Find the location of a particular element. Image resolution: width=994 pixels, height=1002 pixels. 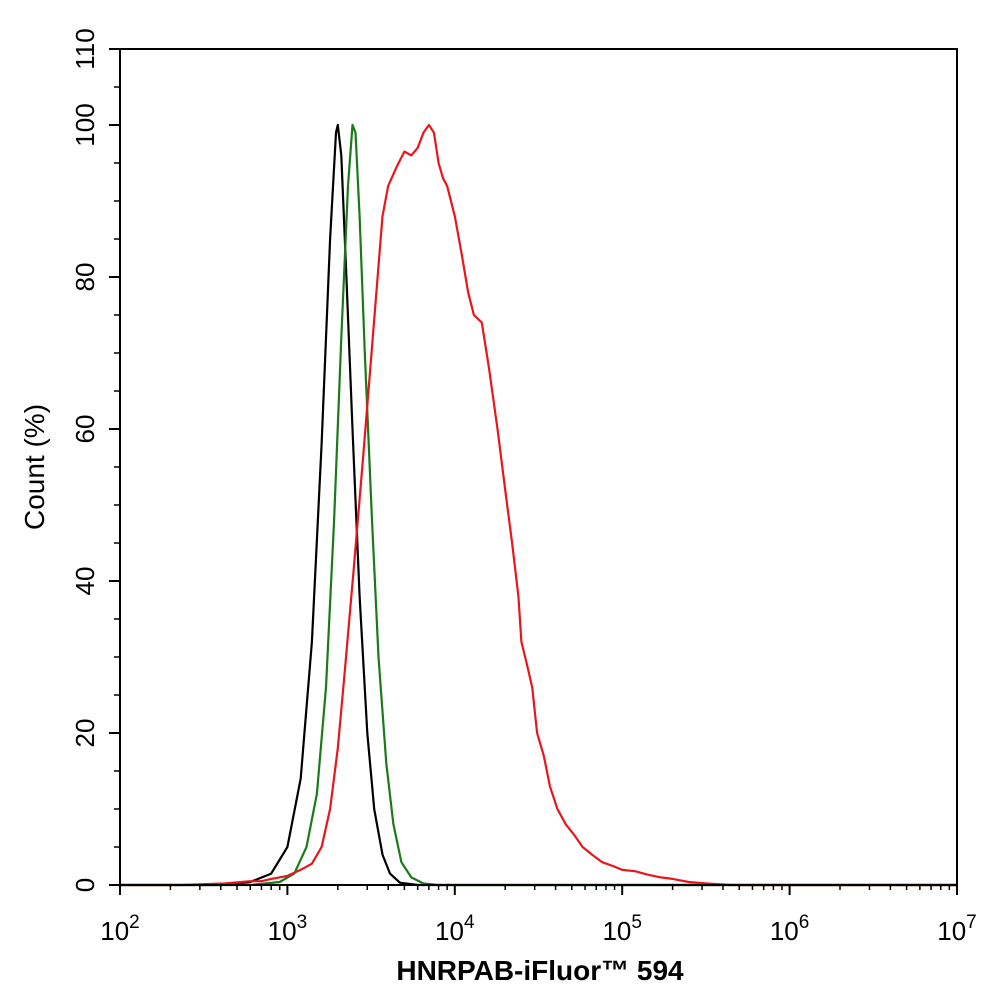

x-tick-label: 10⁶ is located at coordinates (790, 929).